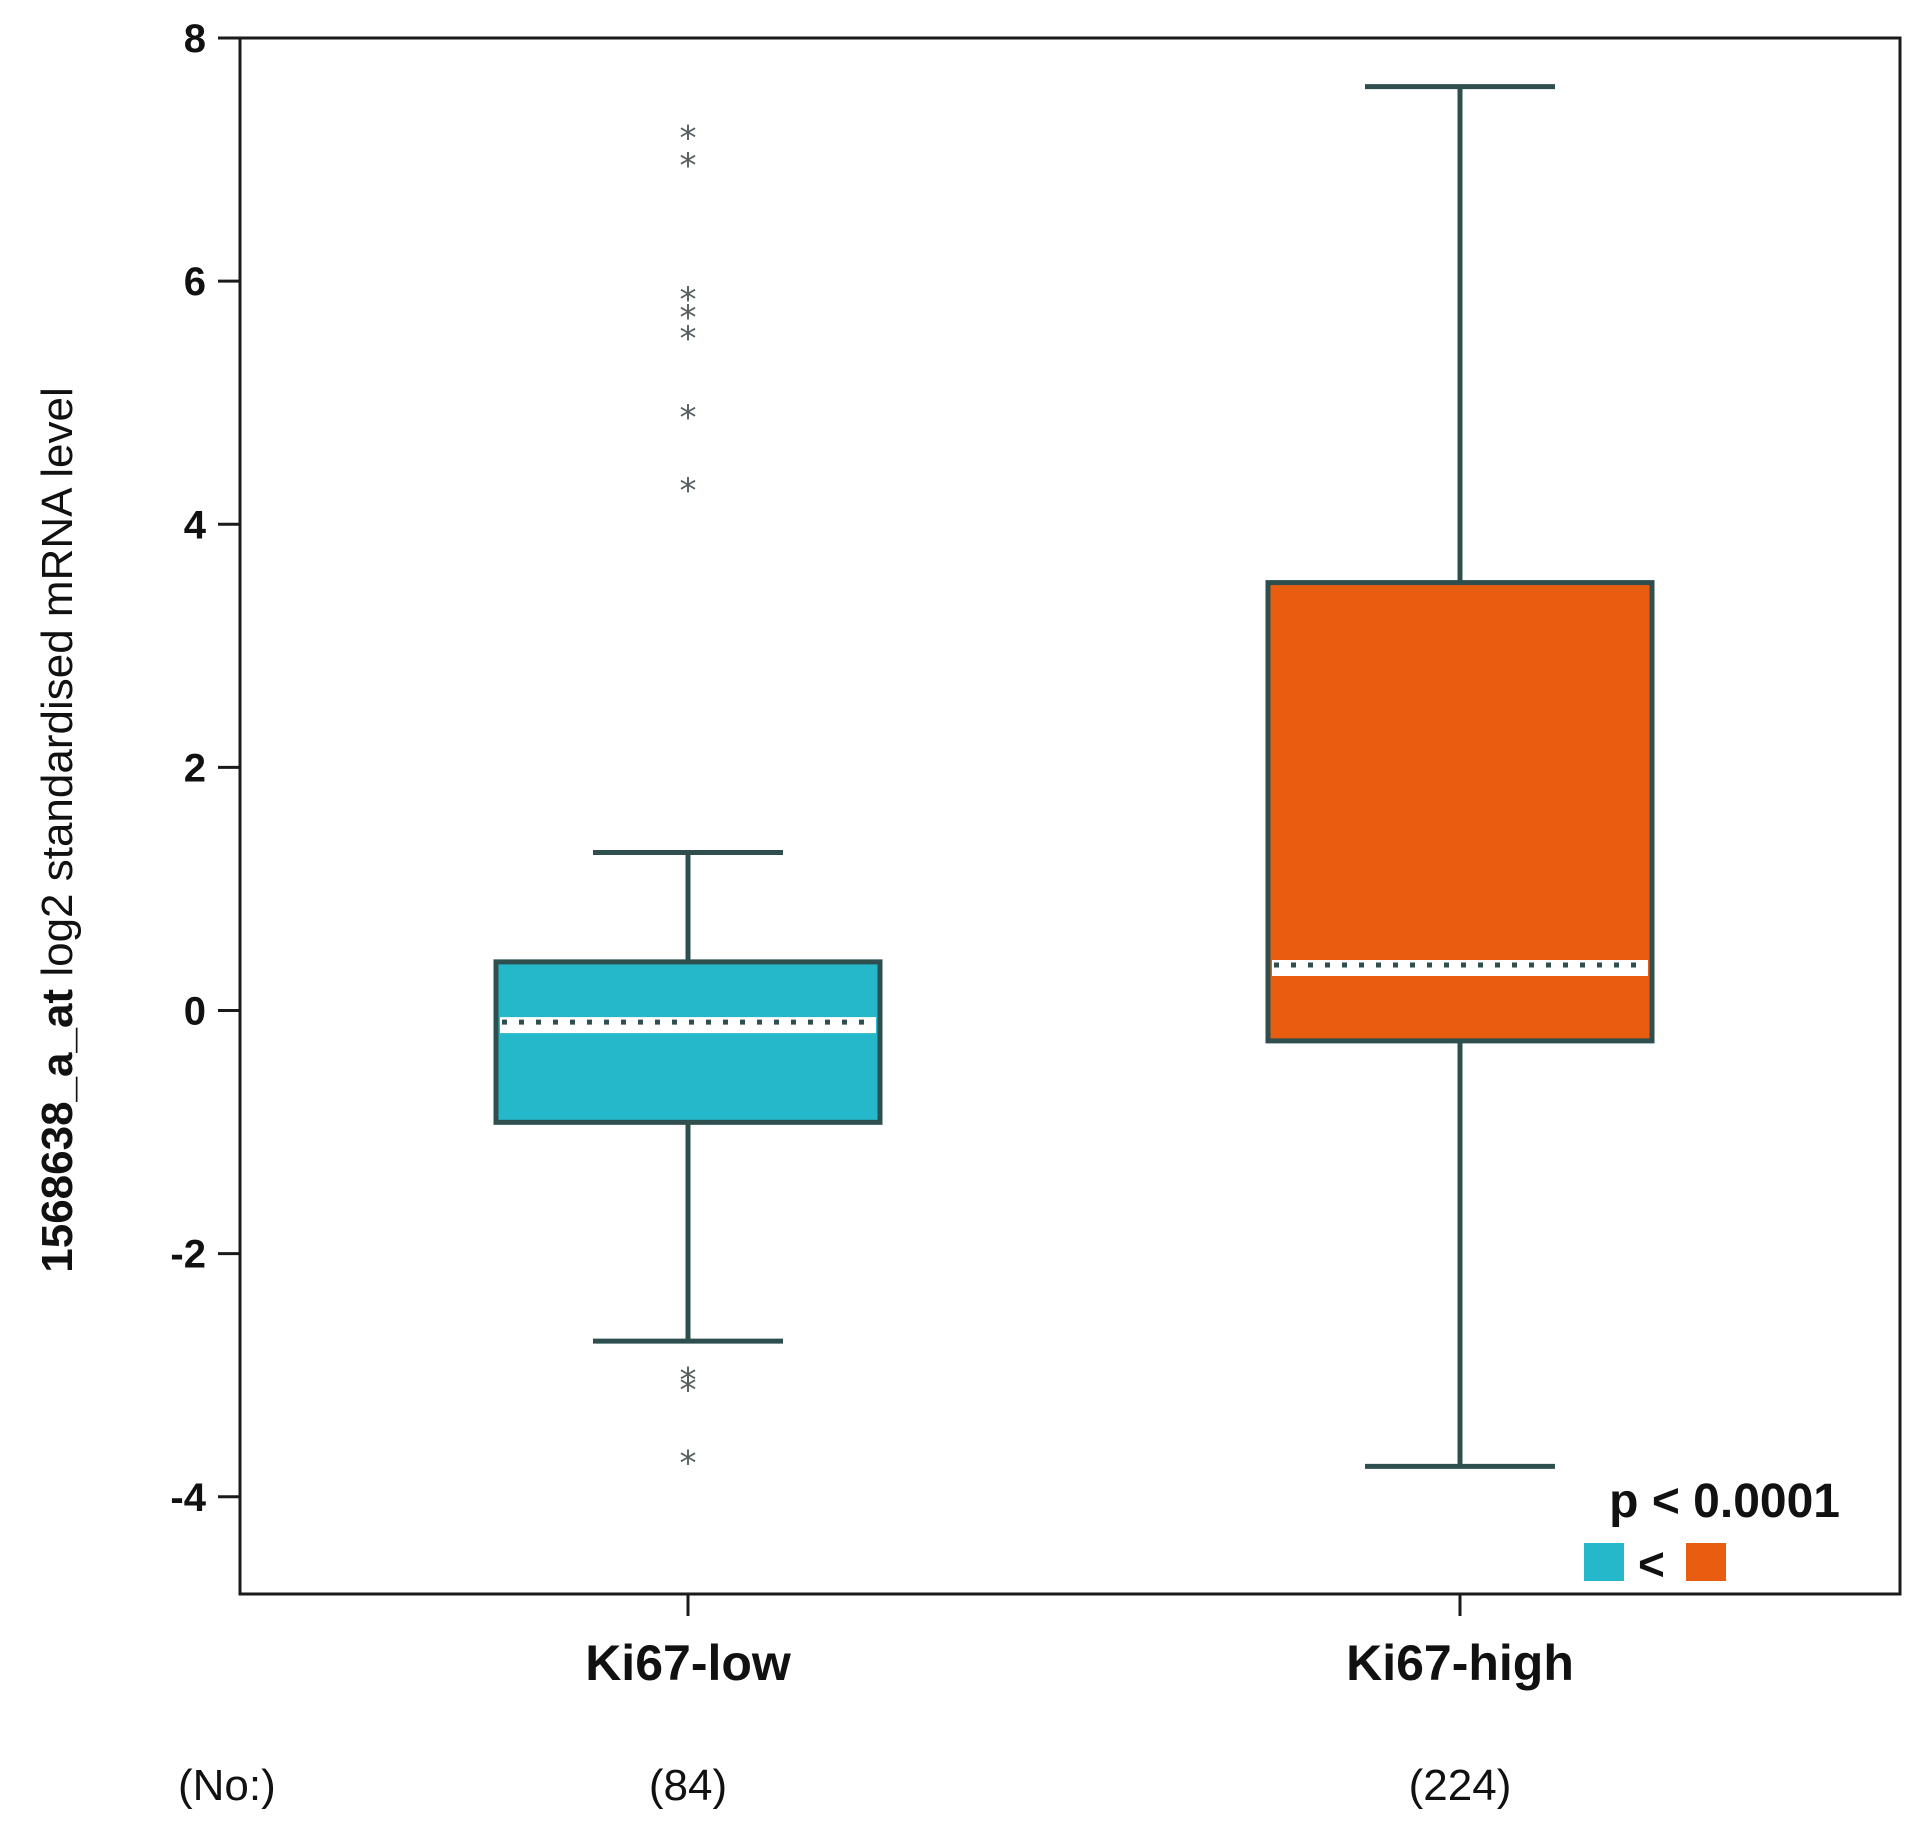  Describe the element at coordinates (688, 1663) in the screenshot. I see `x-category-label: Ki67-low` at that location.